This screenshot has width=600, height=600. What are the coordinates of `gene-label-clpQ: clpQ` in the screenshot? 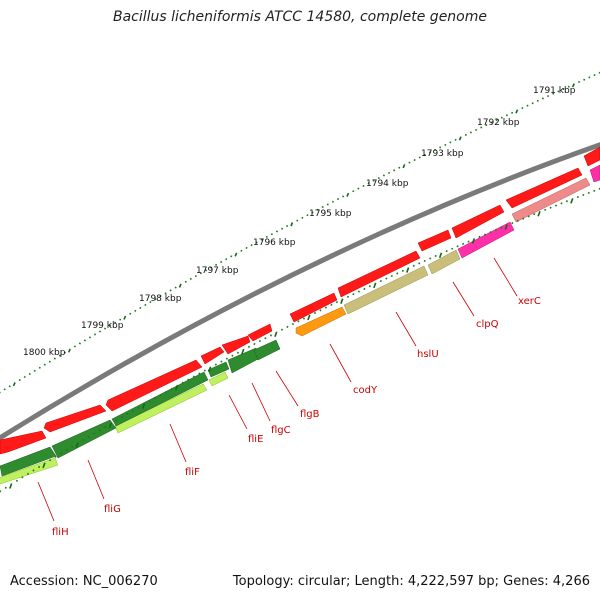 It's located at (487, 324).